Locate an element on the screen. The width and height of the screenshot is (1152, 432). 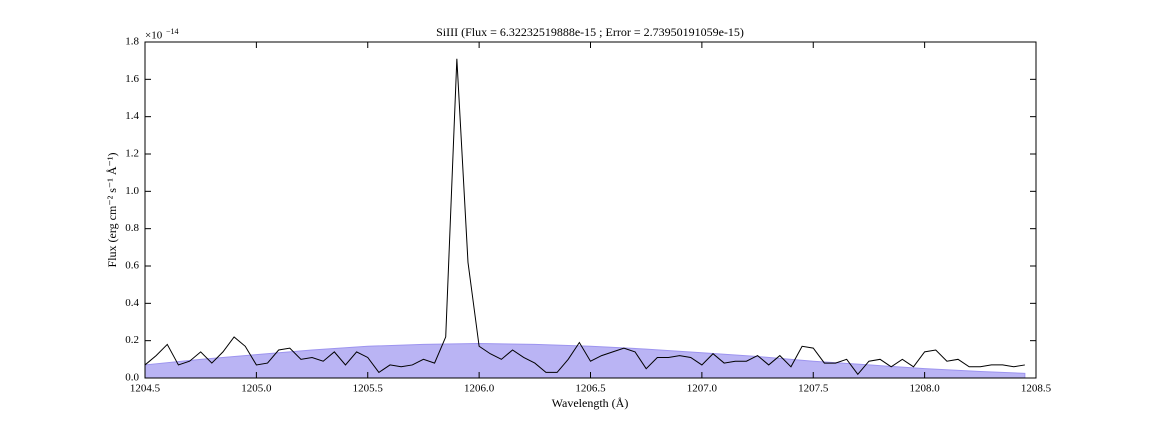
y-tick-label: 0.2 is located at coordinates (132, 340).